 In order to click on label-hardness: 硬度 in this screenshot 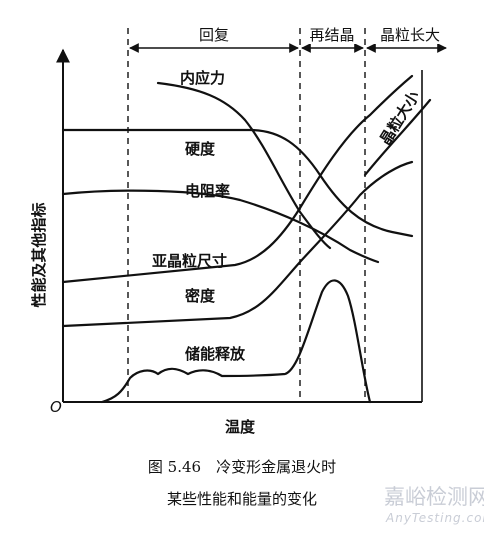, I will do `click(200, 149)`.